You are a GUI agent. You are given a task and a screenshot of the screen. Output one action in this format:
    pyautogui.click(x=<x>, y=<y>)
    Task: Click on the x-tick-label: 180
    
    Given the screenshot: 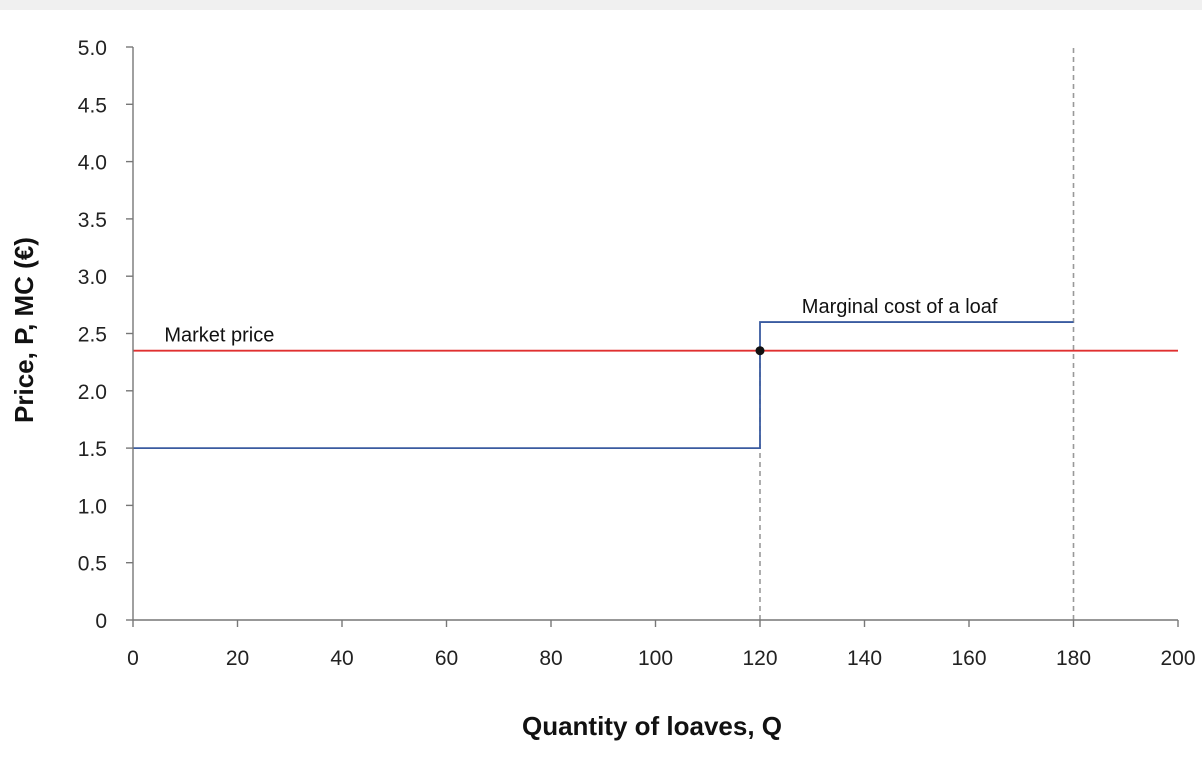 What is the action you would take?
    pyautogui.click(x=1073, y=658)
    